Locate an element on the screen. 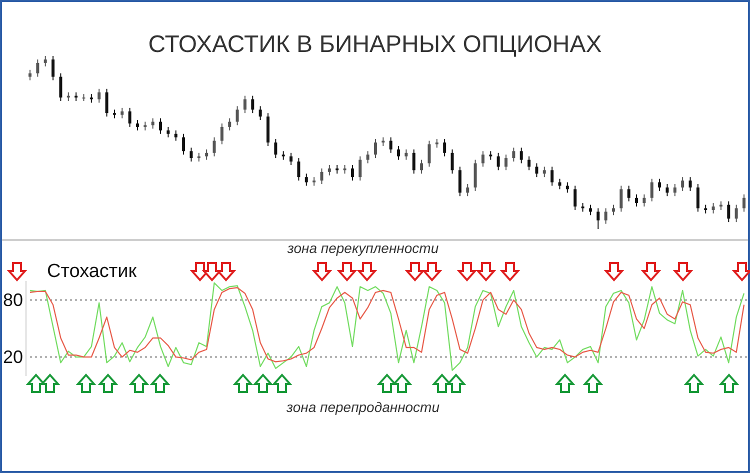  text: зона перекупленности is located at coordinates (362, 248).